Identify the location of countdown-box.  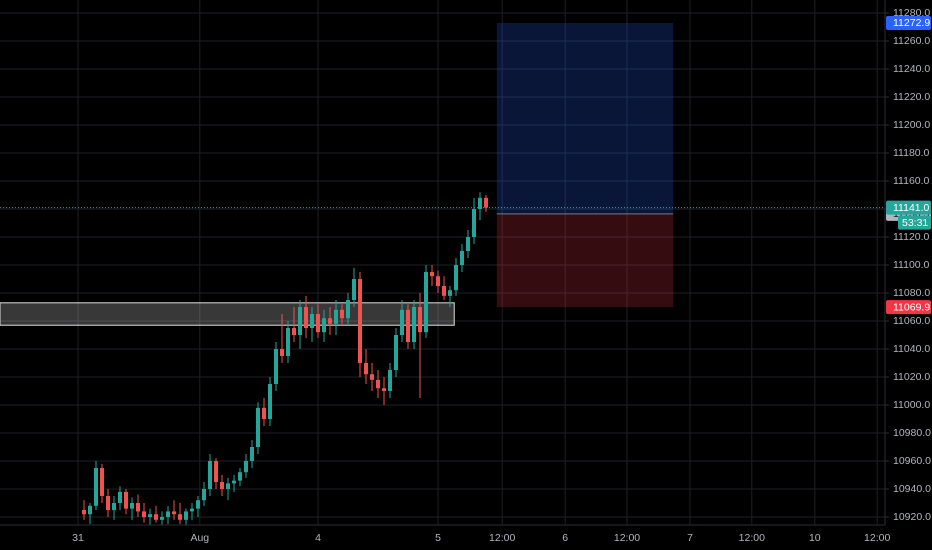
(914, 222).